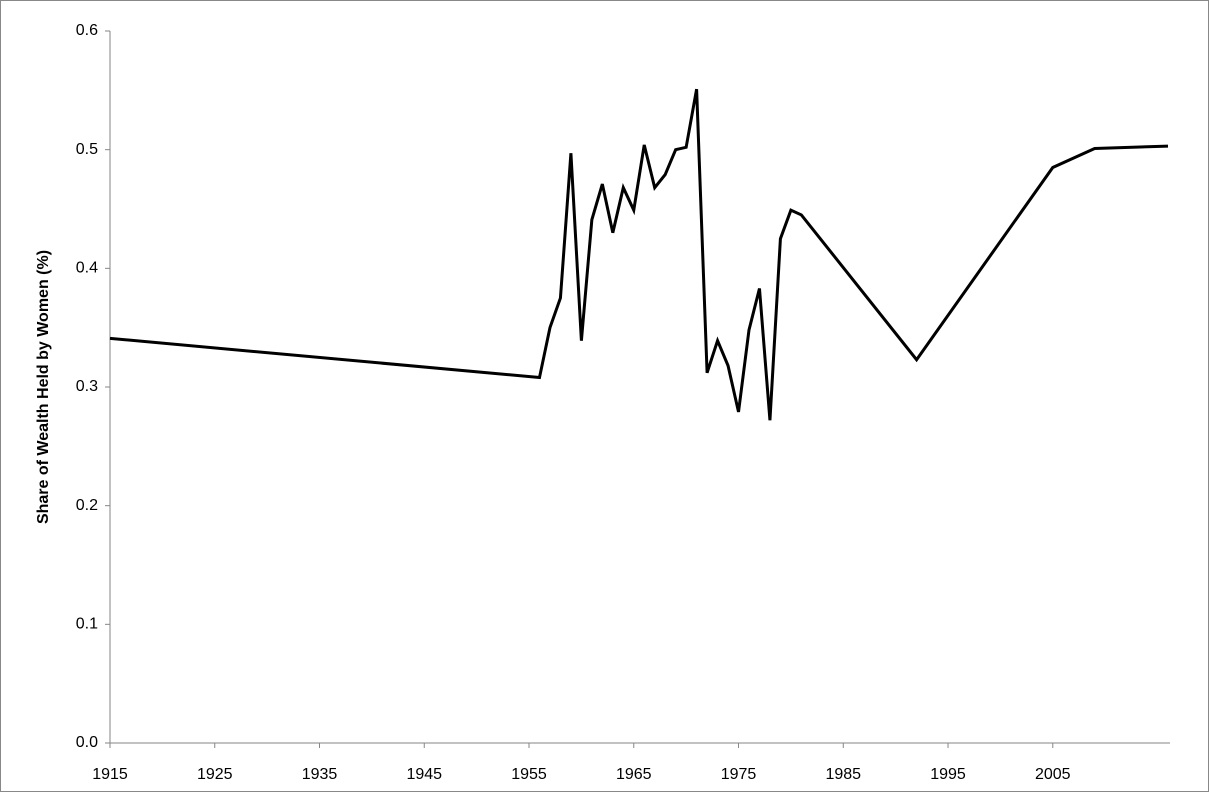 Image resolution: width=1209 pixels, height=792 pixels. I want to click on x-tick-label: 1965, so click(634, 774).